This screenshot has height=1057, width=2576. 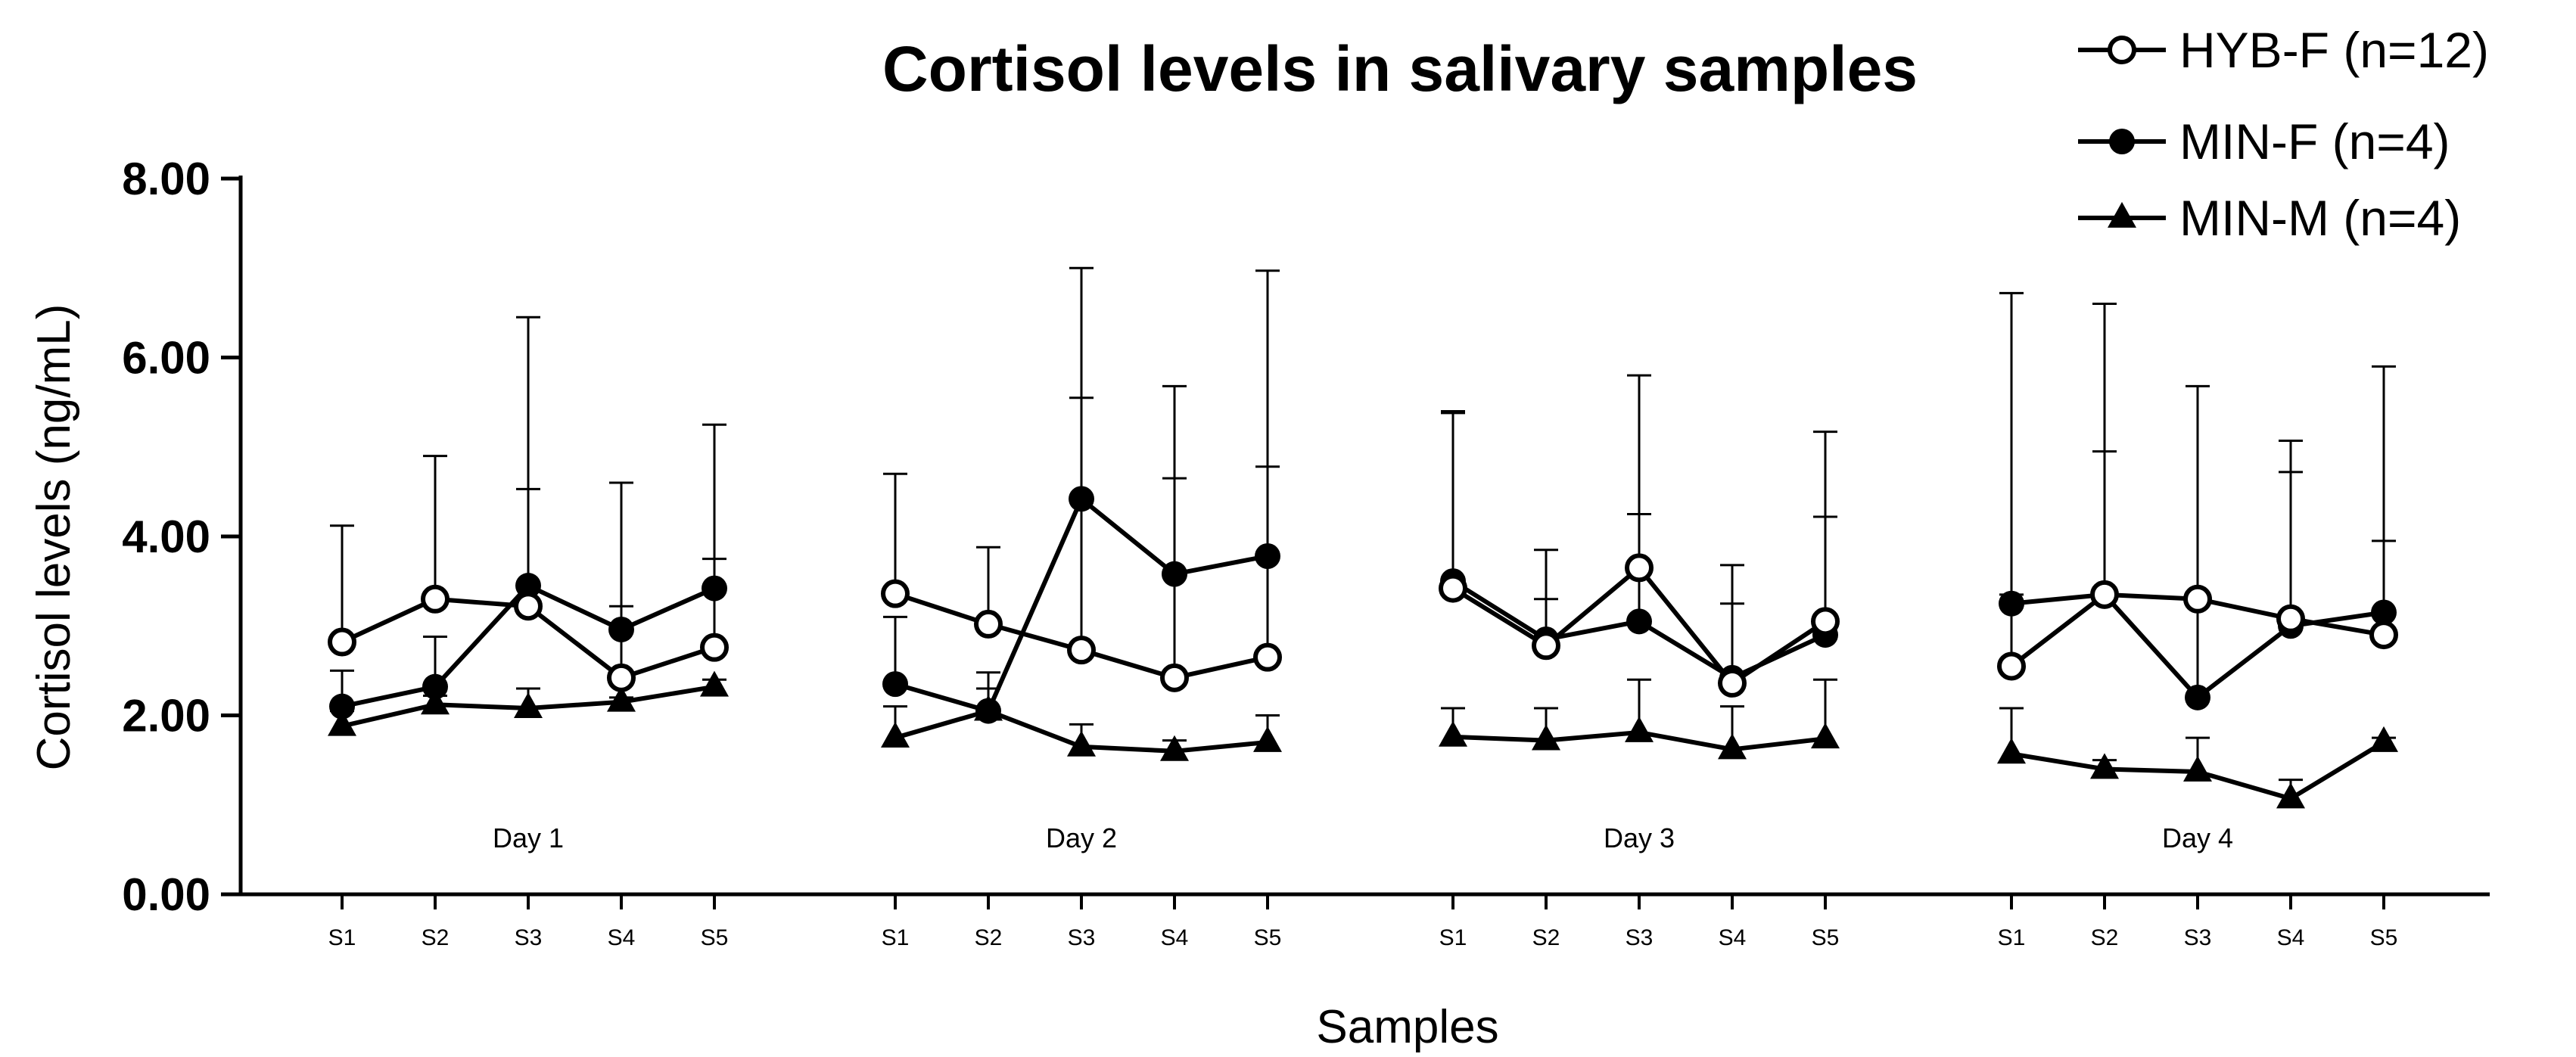 I want to click on y-tick-label: 0.00, so click(x=166, y=895).